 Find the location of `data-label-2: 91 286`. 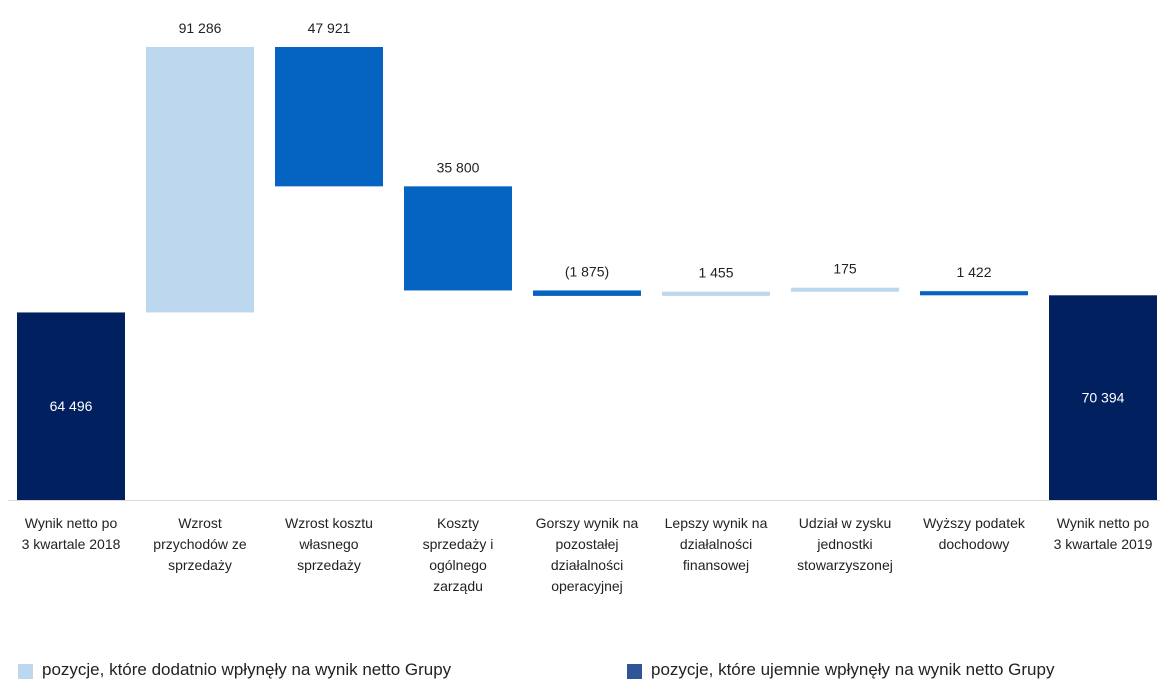

data-label-2: 91 286 is located at coordinates (200, 28).